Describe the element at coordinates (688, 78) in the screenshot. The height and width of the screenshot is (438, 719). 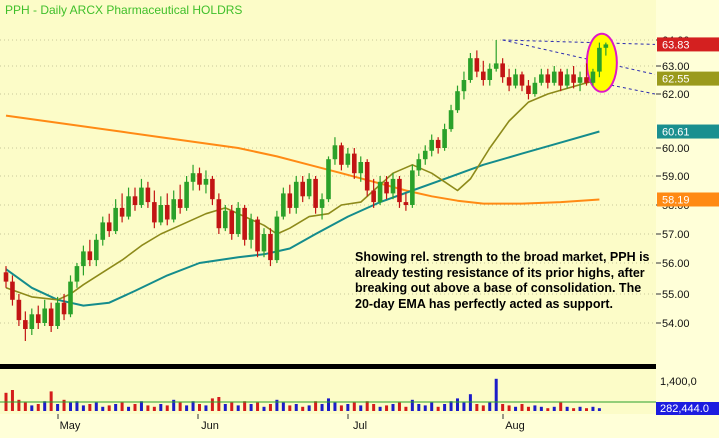
I see `price-tag: 62.55` at that location.